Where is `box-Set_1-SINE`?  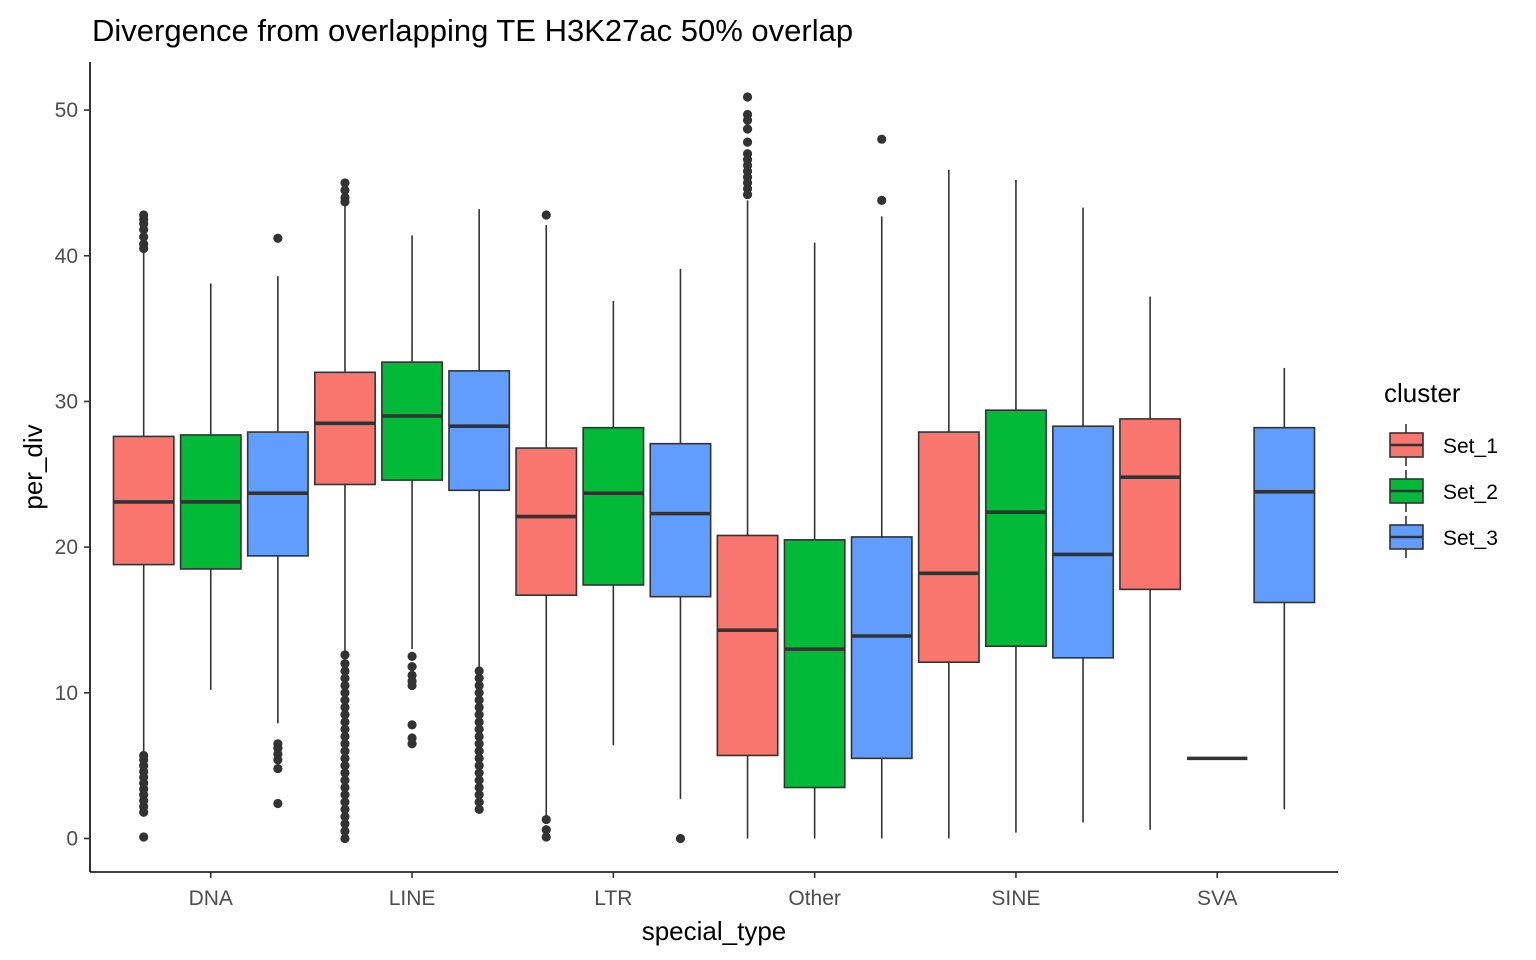
box-Set_1-SINE is located at coordinates (948, 504).